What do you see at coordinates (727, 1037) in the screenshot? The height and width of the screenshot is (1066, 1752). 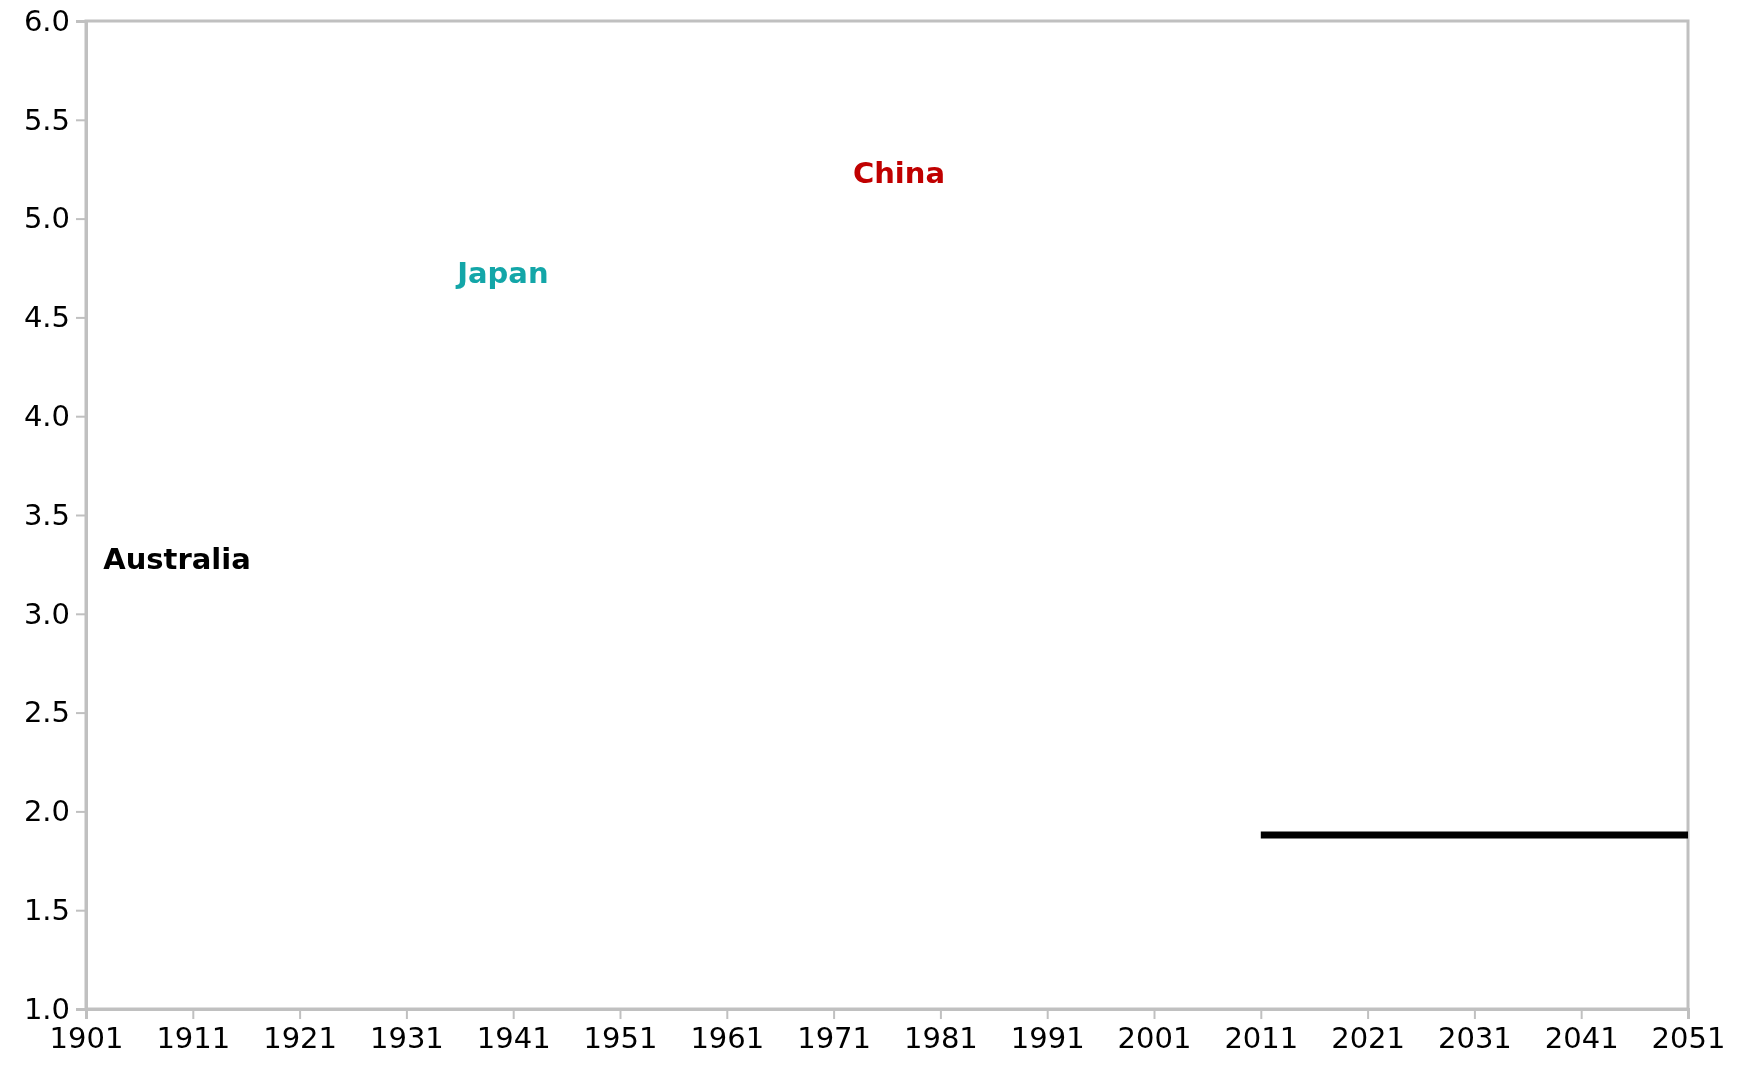 I see `x-tick-label: 1961` at bounding box center [727, 1037].